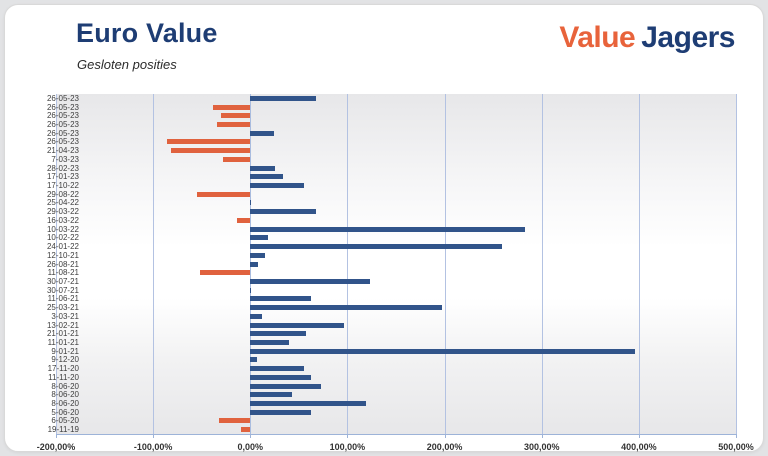 This screenshot has width=768, height=456. Describe the element at coordinates (62, 151) in the screenshot. I see `y-tick-label: 21-04-23` at that location.